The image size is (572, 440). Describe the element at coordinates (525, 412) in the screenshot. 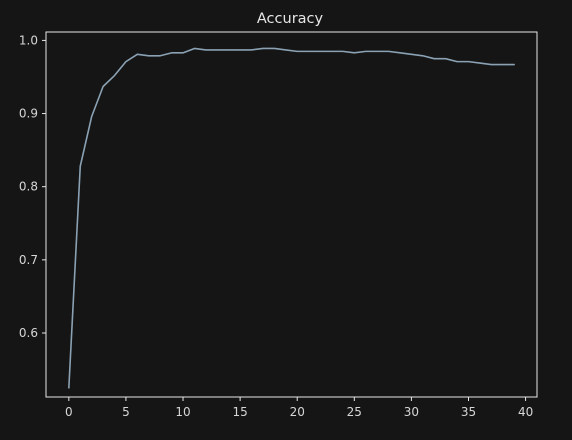

I see `x-tick-label: 40` at that location.